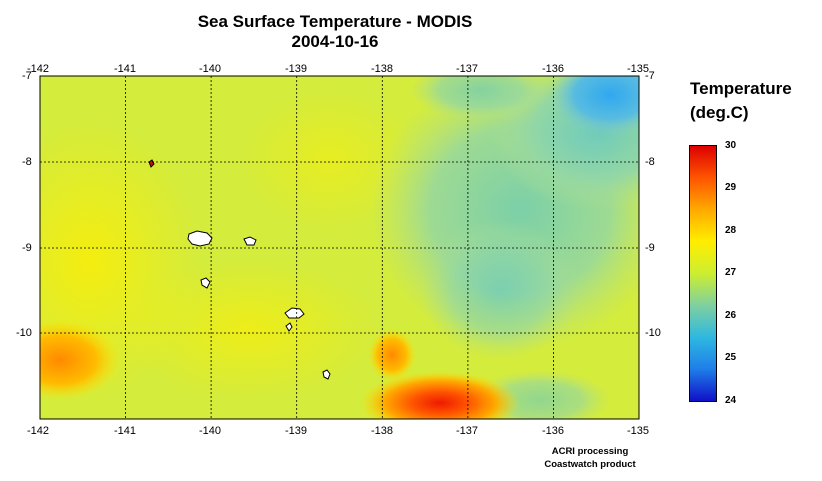 The image size is (822, 481). Describe the element at coordinates (731, 145) in the screenshot. I see `cb-tick: 30` at that location.